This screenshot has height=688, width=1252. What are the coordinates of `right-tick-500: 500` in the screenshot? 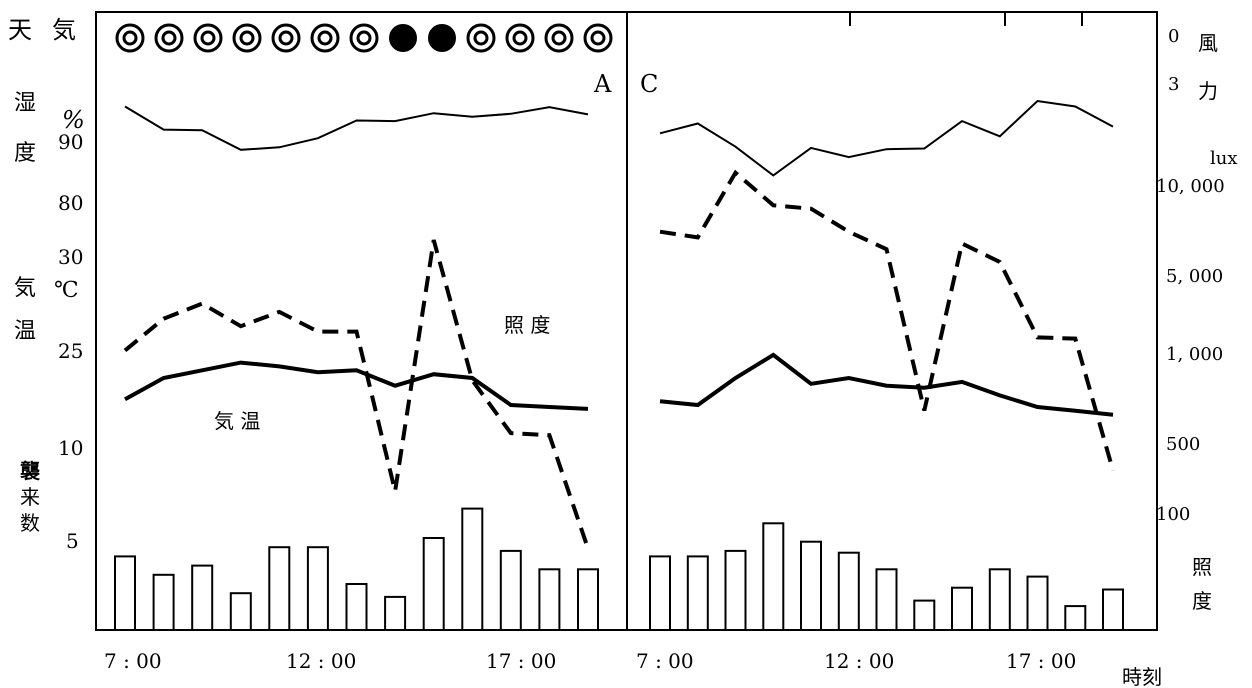 It's located at (1183, 444).